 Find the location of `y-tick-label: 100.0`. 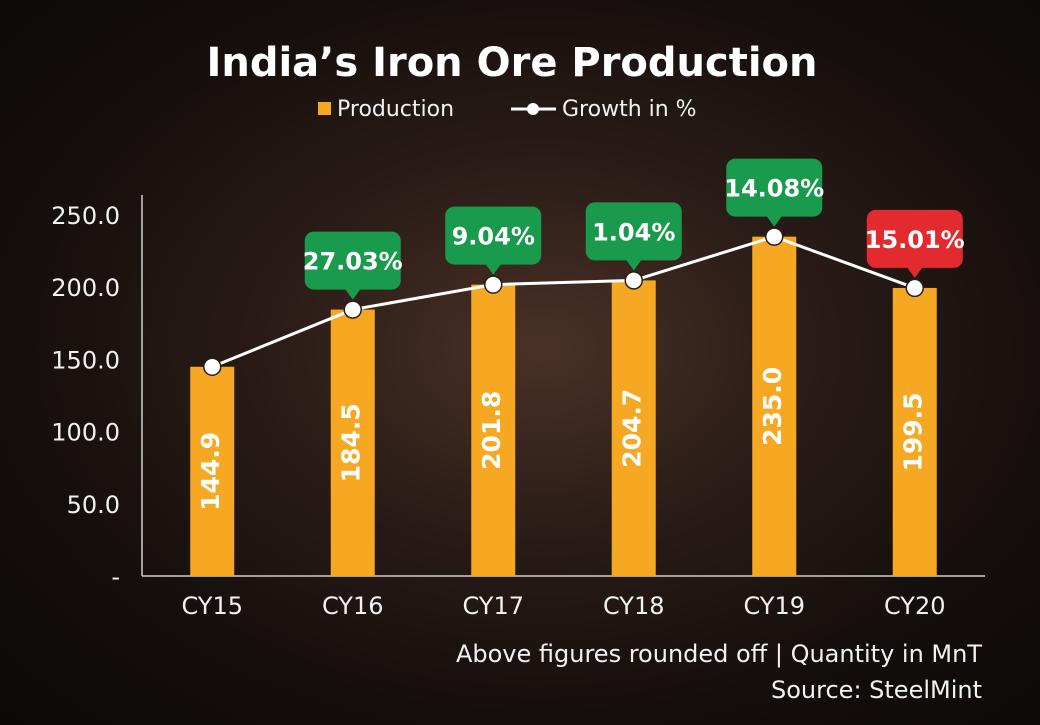

y-tick-label: 100.0 is located at coordinates (85, 433).